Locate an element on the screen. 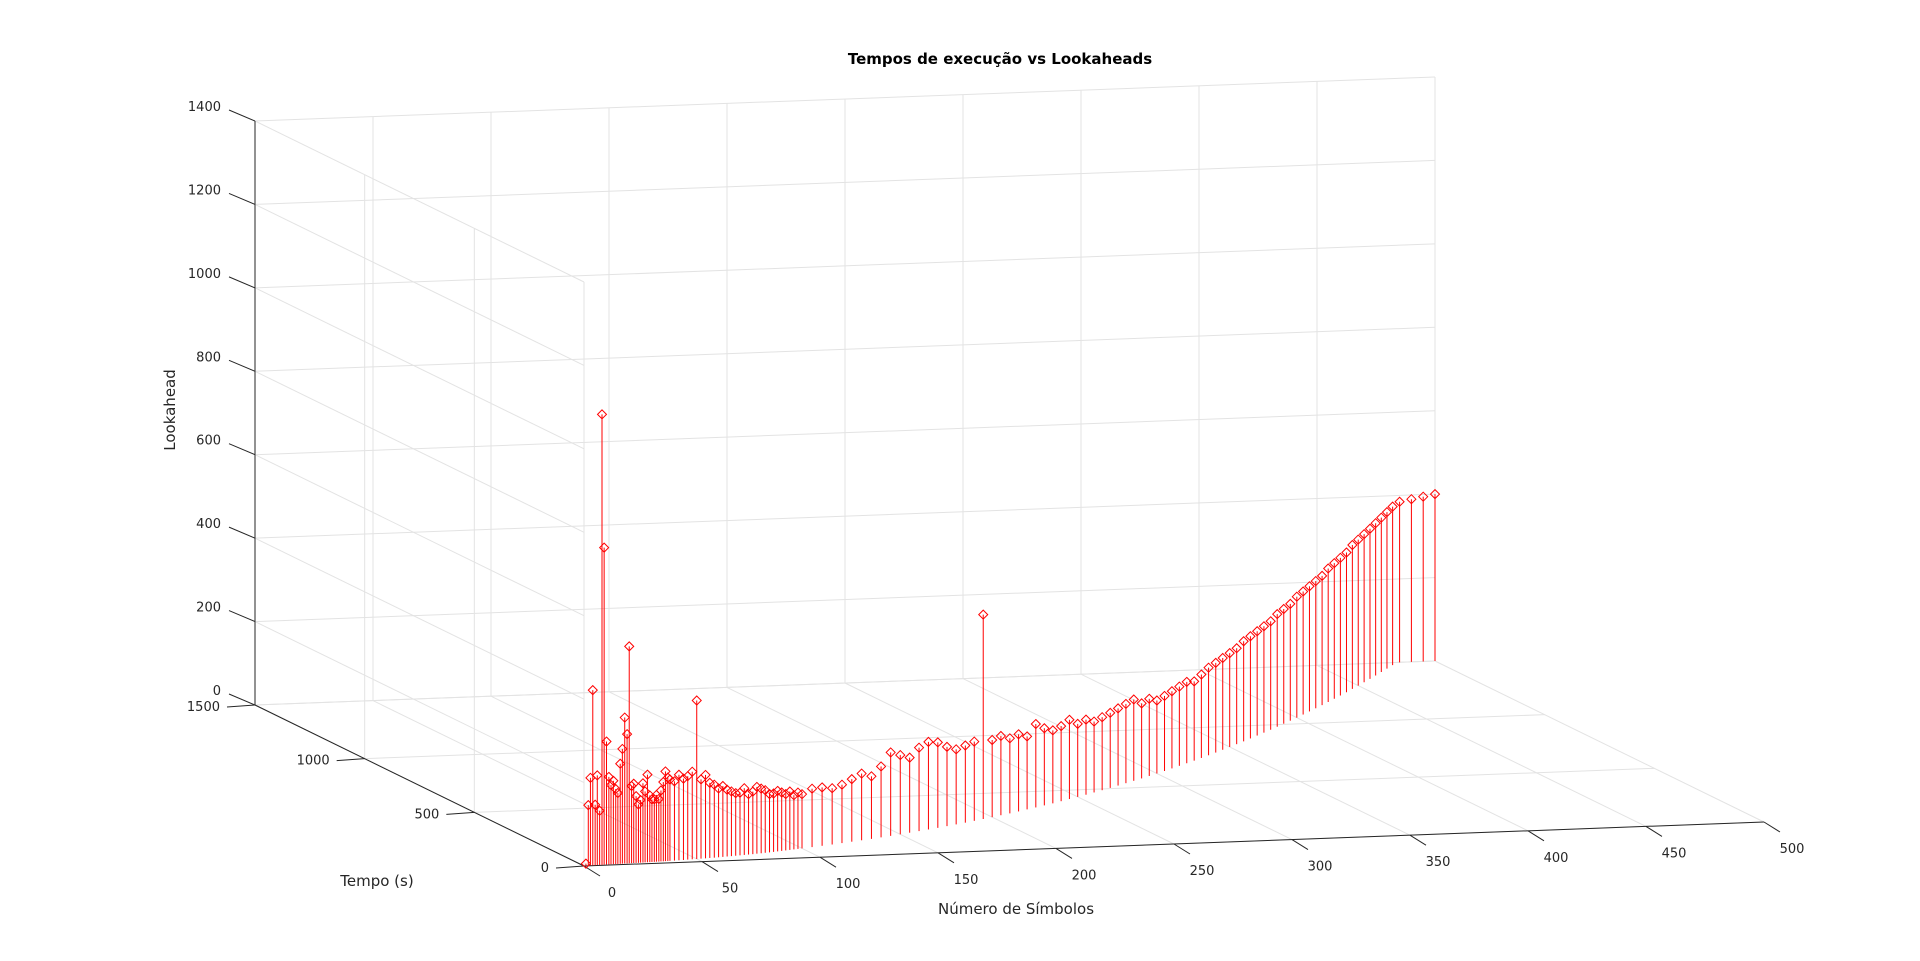 The width and height of the screenshot is (1920, 961). y-tick-label: 500 is located at coordinates (427, 814).